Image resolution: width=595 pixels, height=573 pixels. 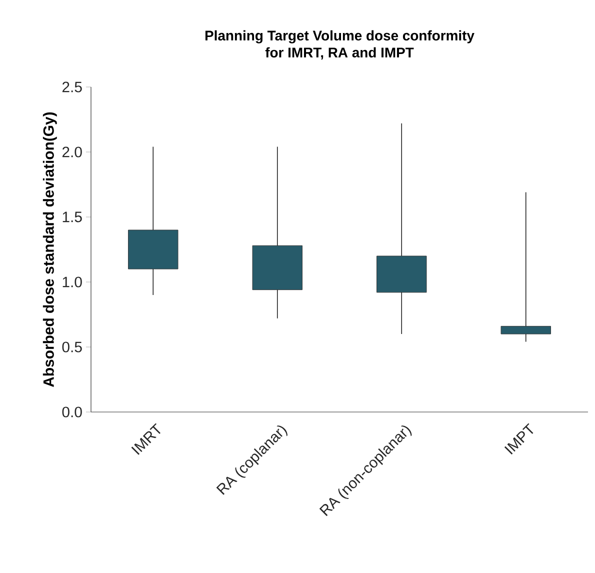 What do you see at coordinates (72, 87) in the screenshot?
I see `y-tick-label: 2.5` at bounding box center [72, 87].